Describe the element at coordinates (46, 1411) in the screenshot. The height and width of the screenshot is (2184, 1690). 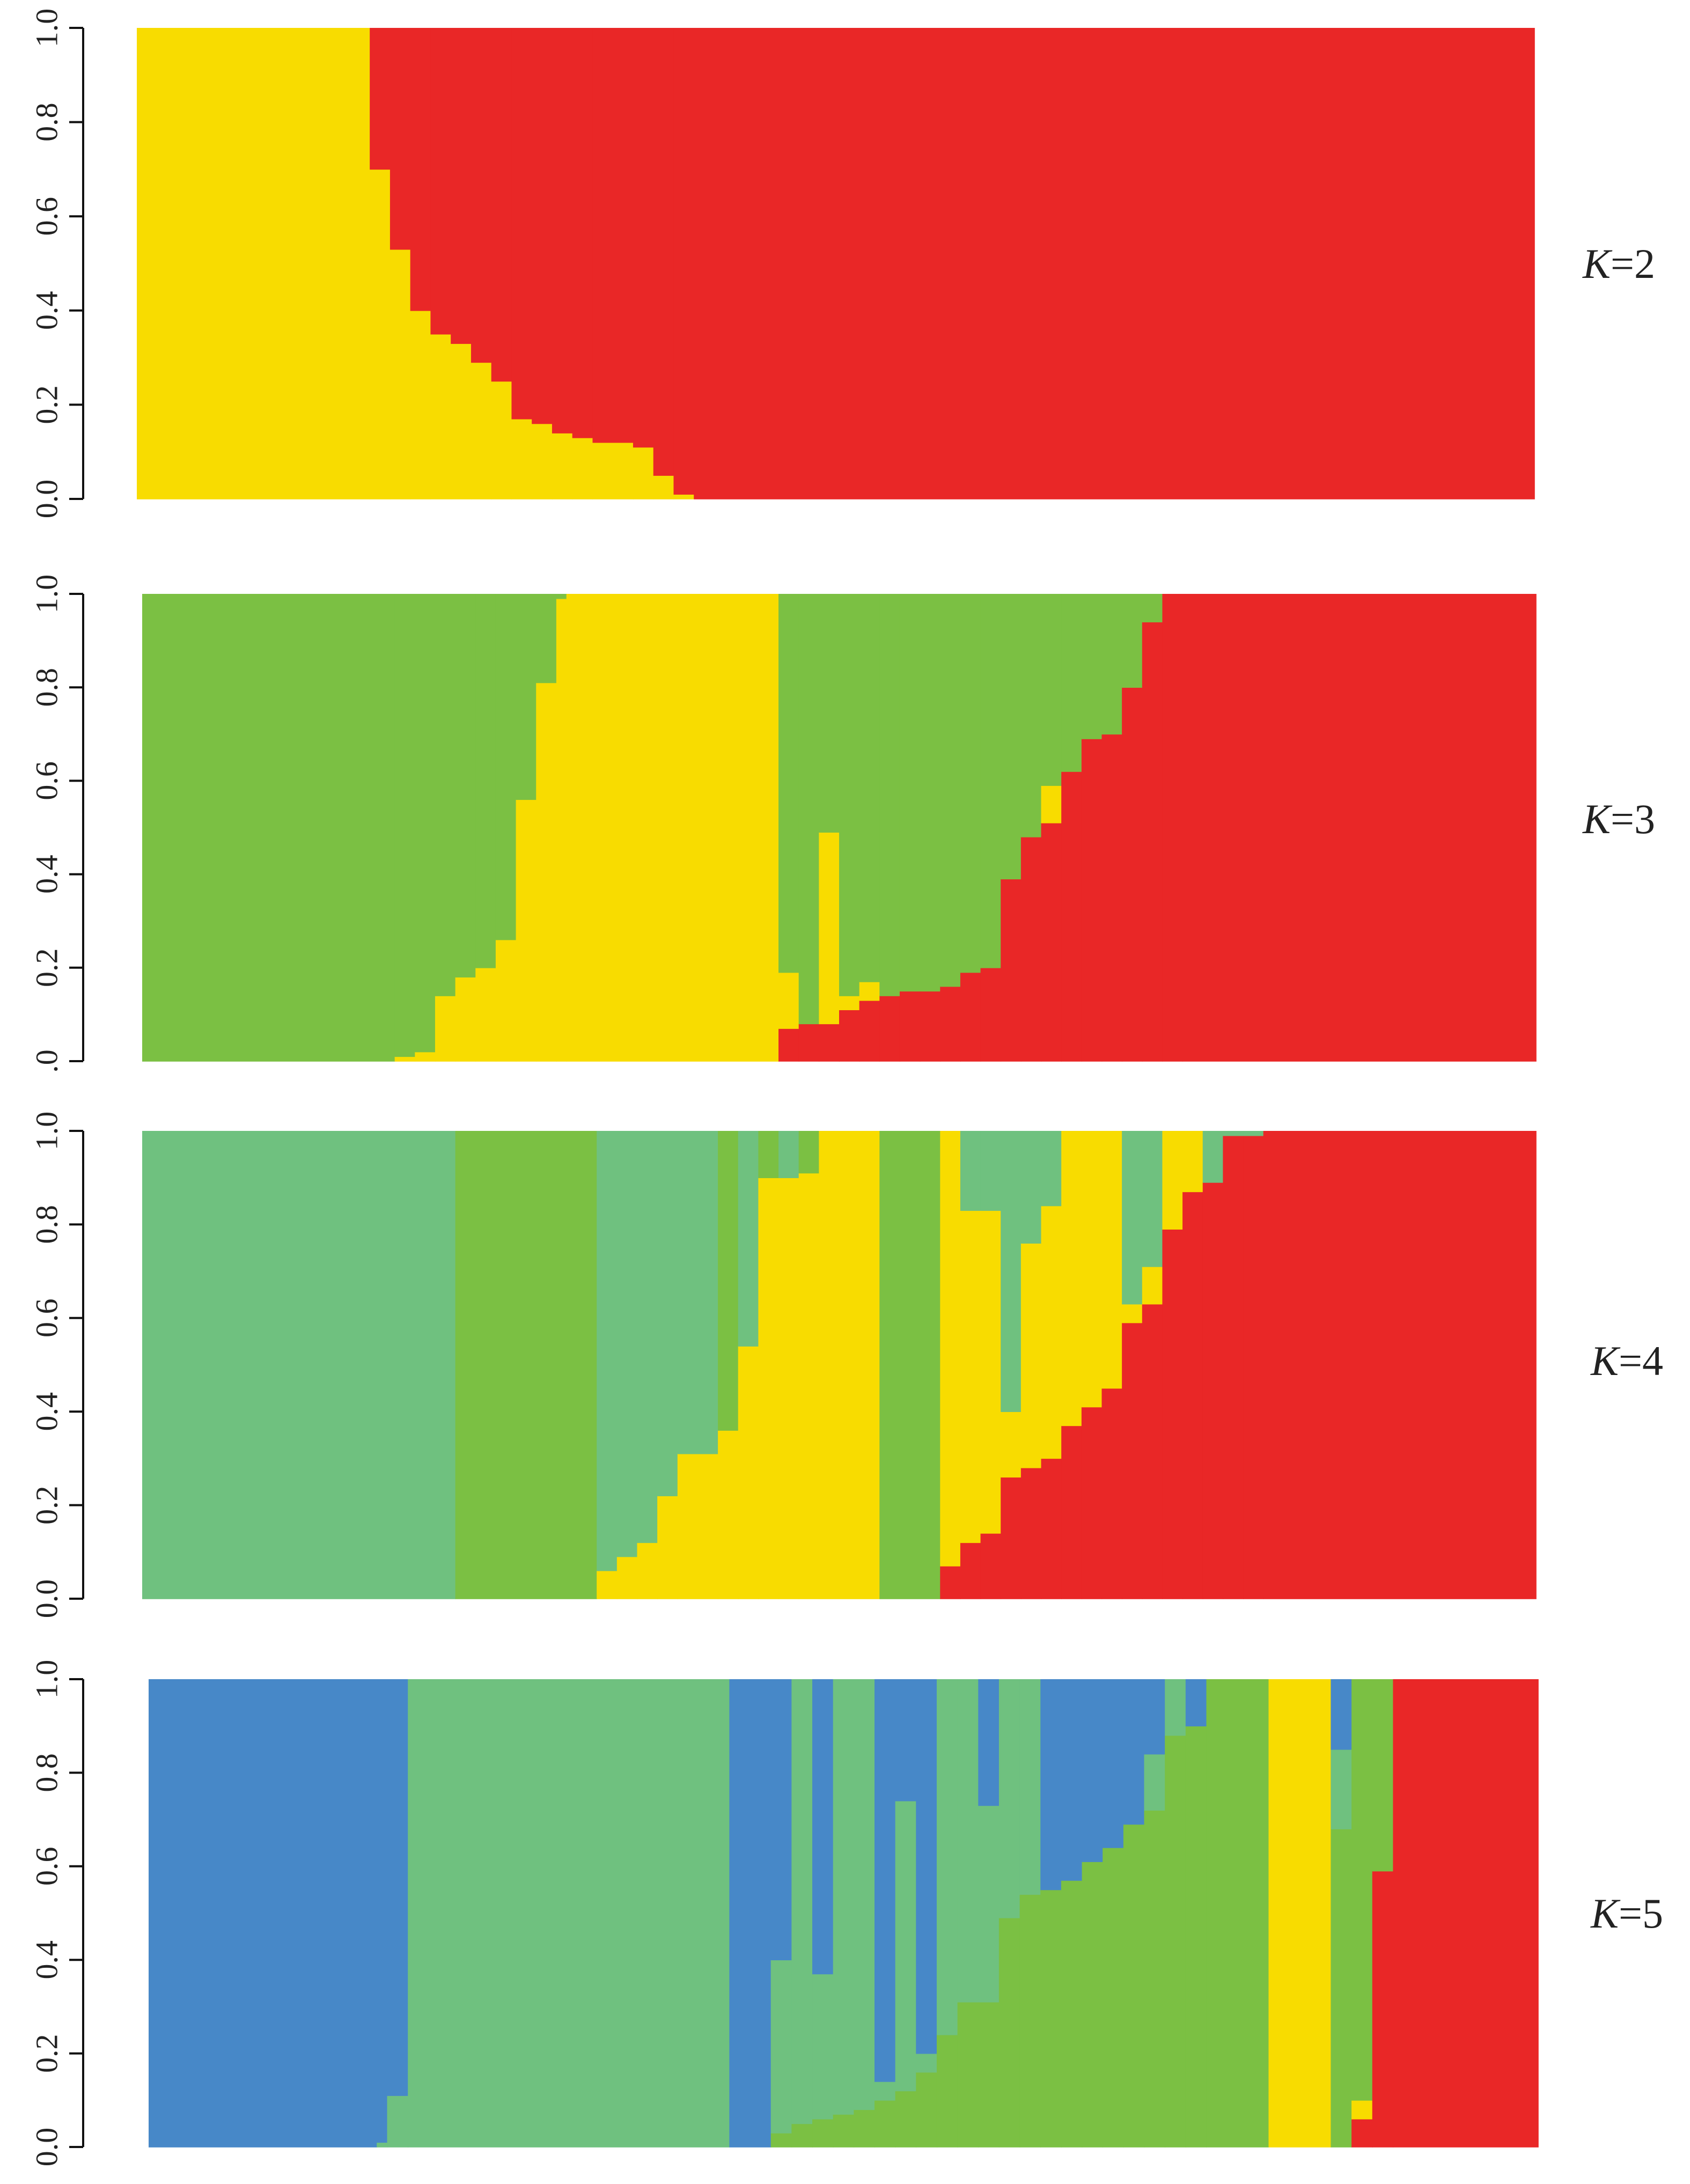
I see `y-tick-label: 0.4` at that location.